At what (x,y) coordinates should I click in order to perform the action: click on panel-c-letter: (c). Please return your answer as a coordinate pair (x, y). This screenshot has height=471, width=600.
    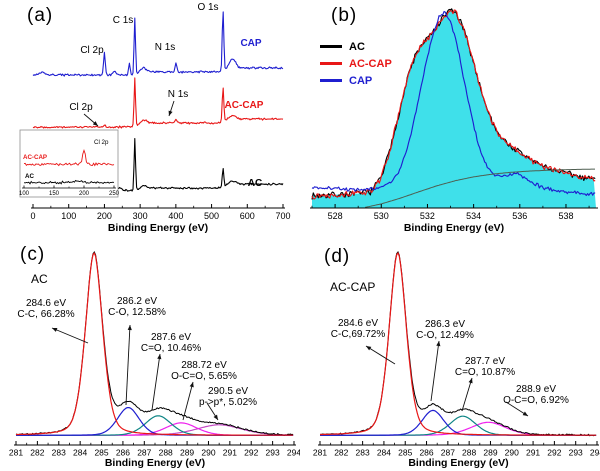
    Looking at the image, I should click on (33, 254).